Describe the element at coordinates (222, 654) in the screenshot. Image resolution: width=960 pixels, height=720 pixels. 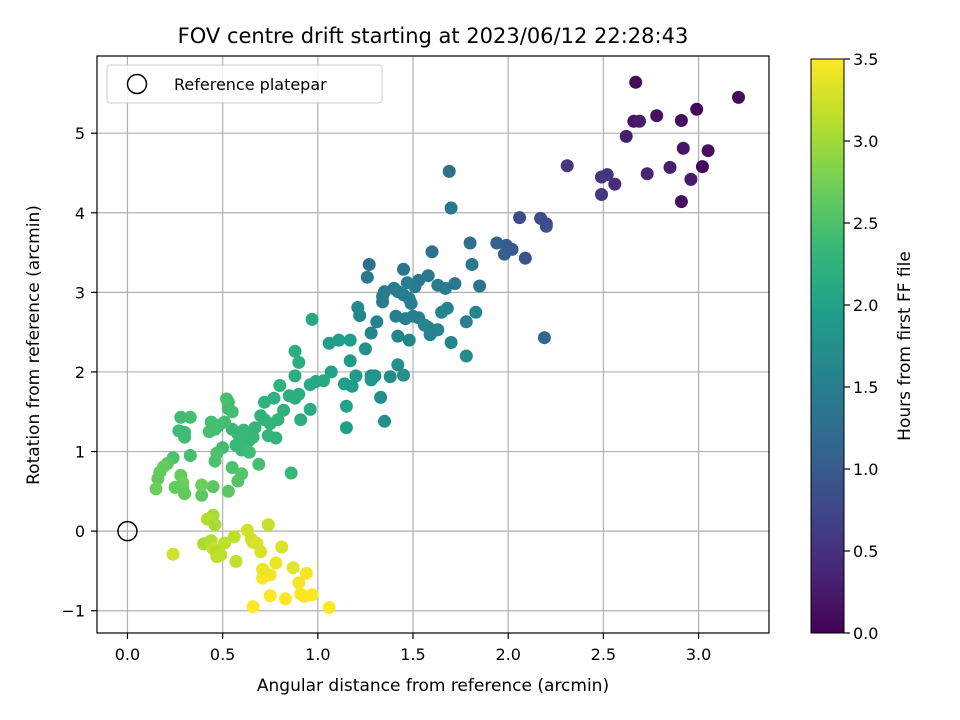
I see `x-tick-label: 0.5` at that location.